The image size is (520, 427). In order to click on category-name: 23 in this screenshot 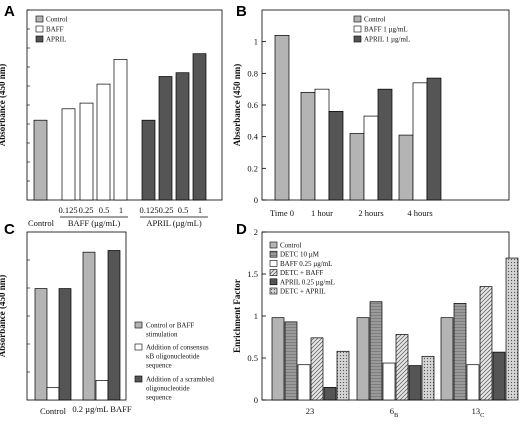, I will do `click(310, 411)`.